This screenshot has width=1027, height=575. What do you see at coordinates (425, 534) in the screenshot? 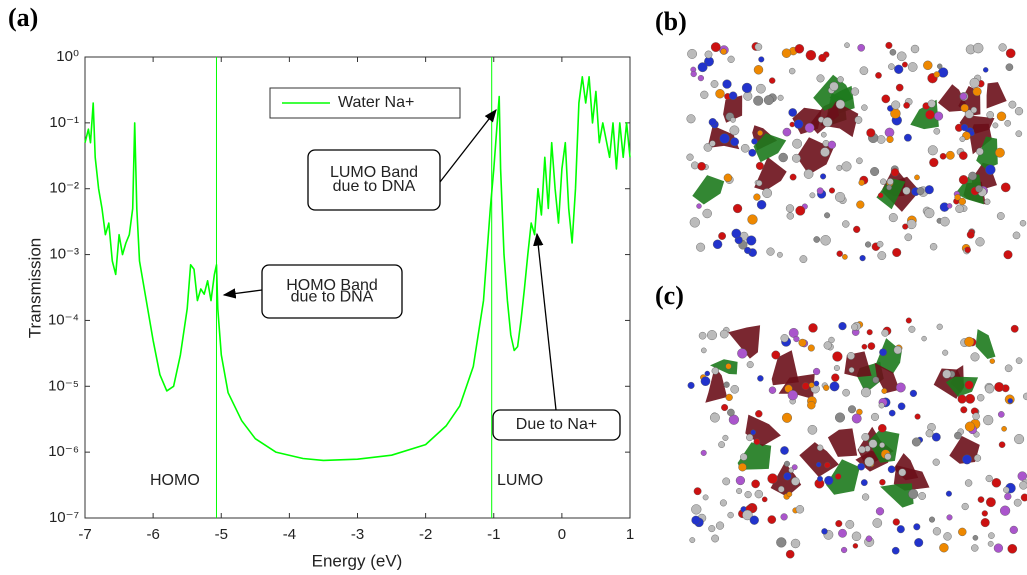
I see `x-tick-label: -2` at bounding box center [425, 534].